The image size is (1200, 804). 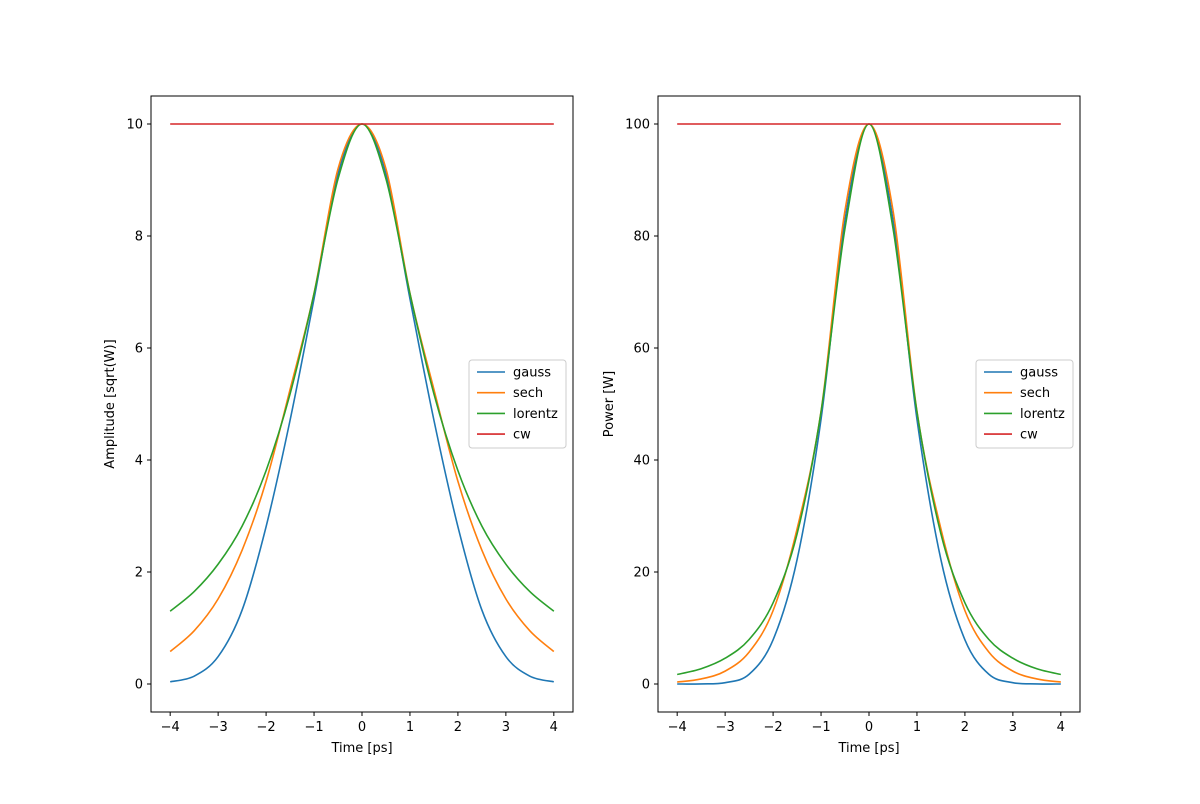 I want to click on y-tick-label: 40, so click(x=641, y=461).